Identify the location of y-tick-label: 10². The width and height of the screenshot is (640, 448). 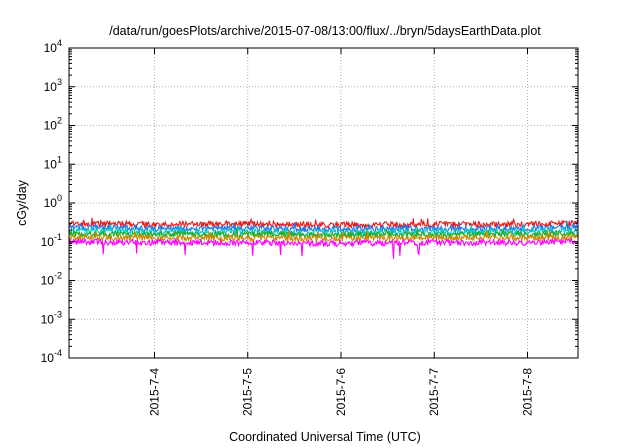
(53, 124).